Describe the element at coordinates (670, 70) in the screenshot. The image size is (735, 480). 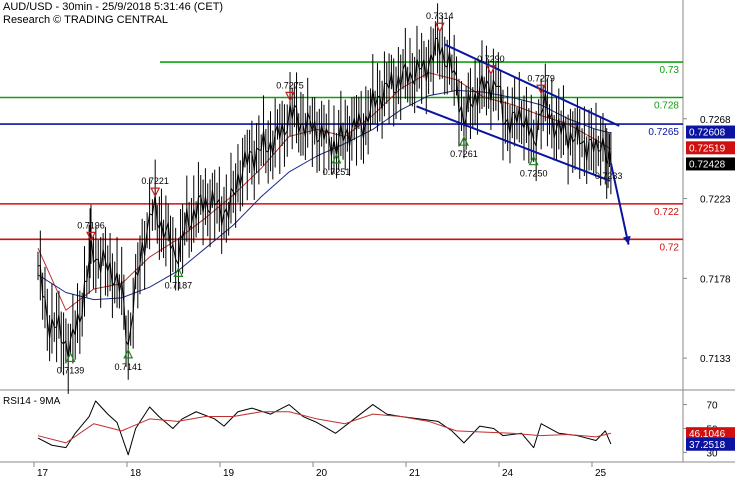
I see `level-label: 0.73` at that location.